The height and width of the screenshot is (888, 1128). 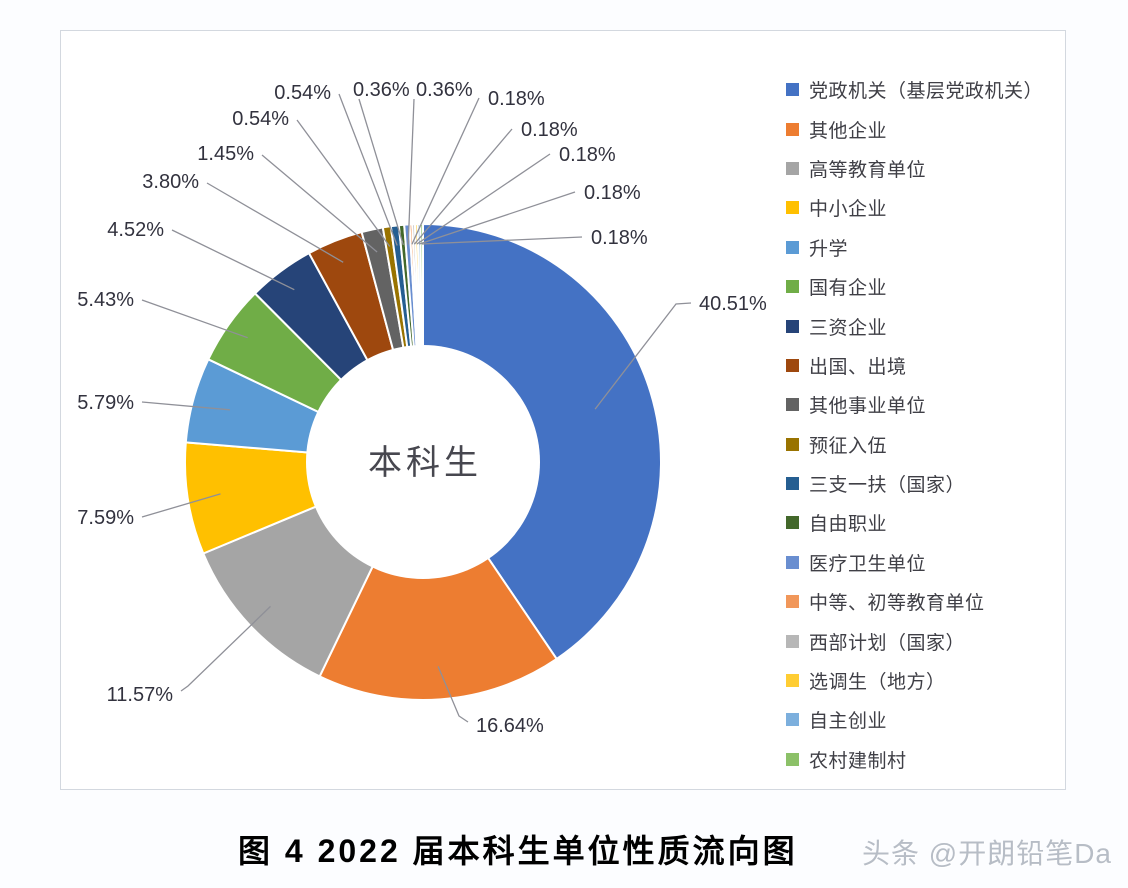 I want to click on legend-label: 其他企业, so click(x=848, y=131).